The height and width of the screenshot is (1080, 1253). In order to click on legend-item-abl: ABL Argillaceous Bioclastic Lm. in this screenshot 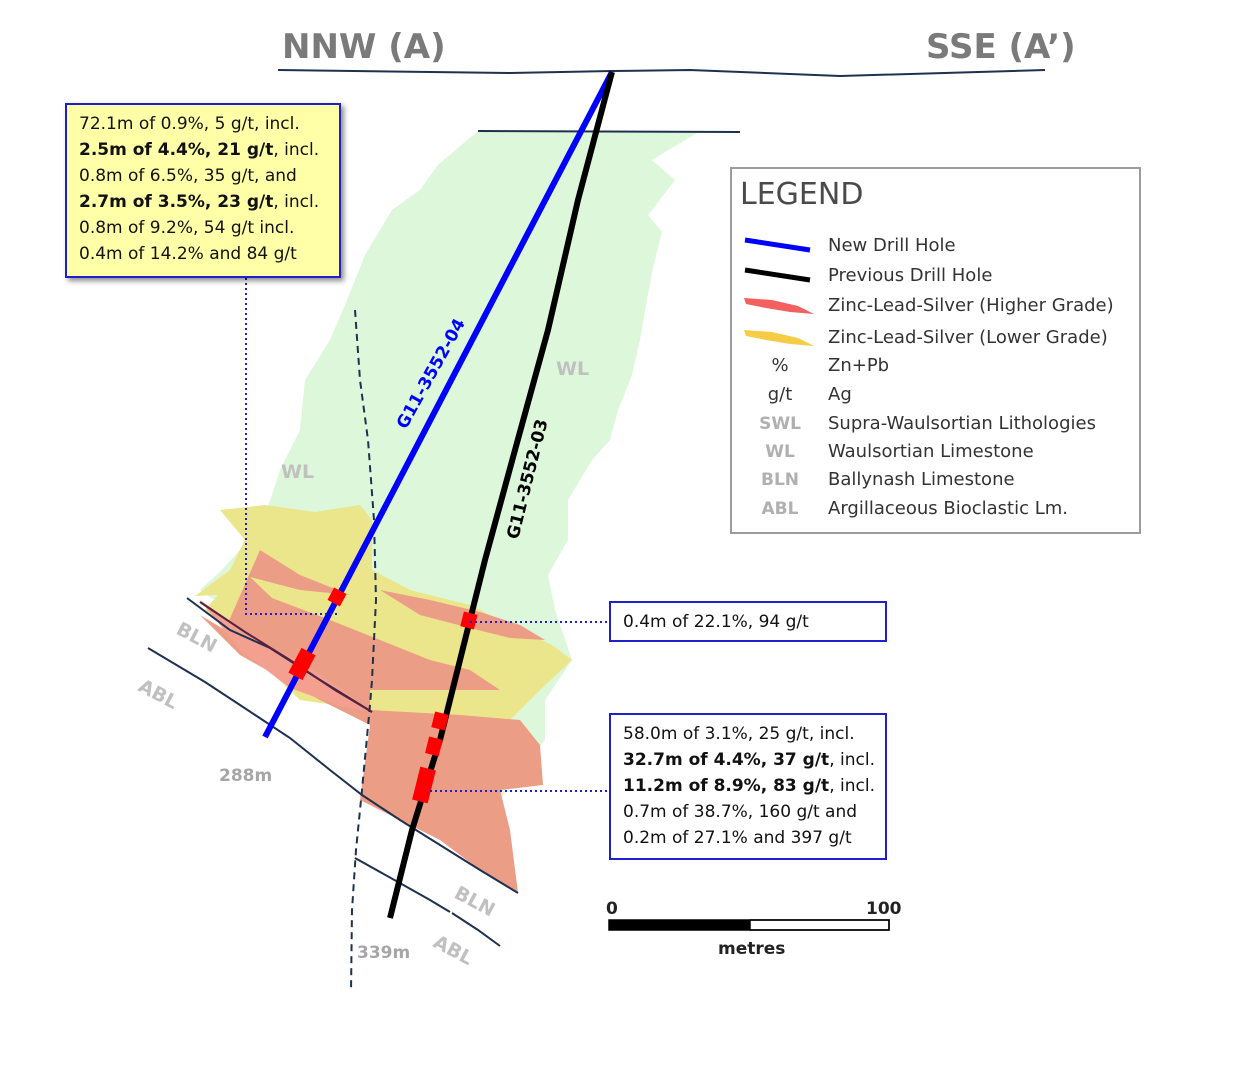, I will do `click(935, 509)`.